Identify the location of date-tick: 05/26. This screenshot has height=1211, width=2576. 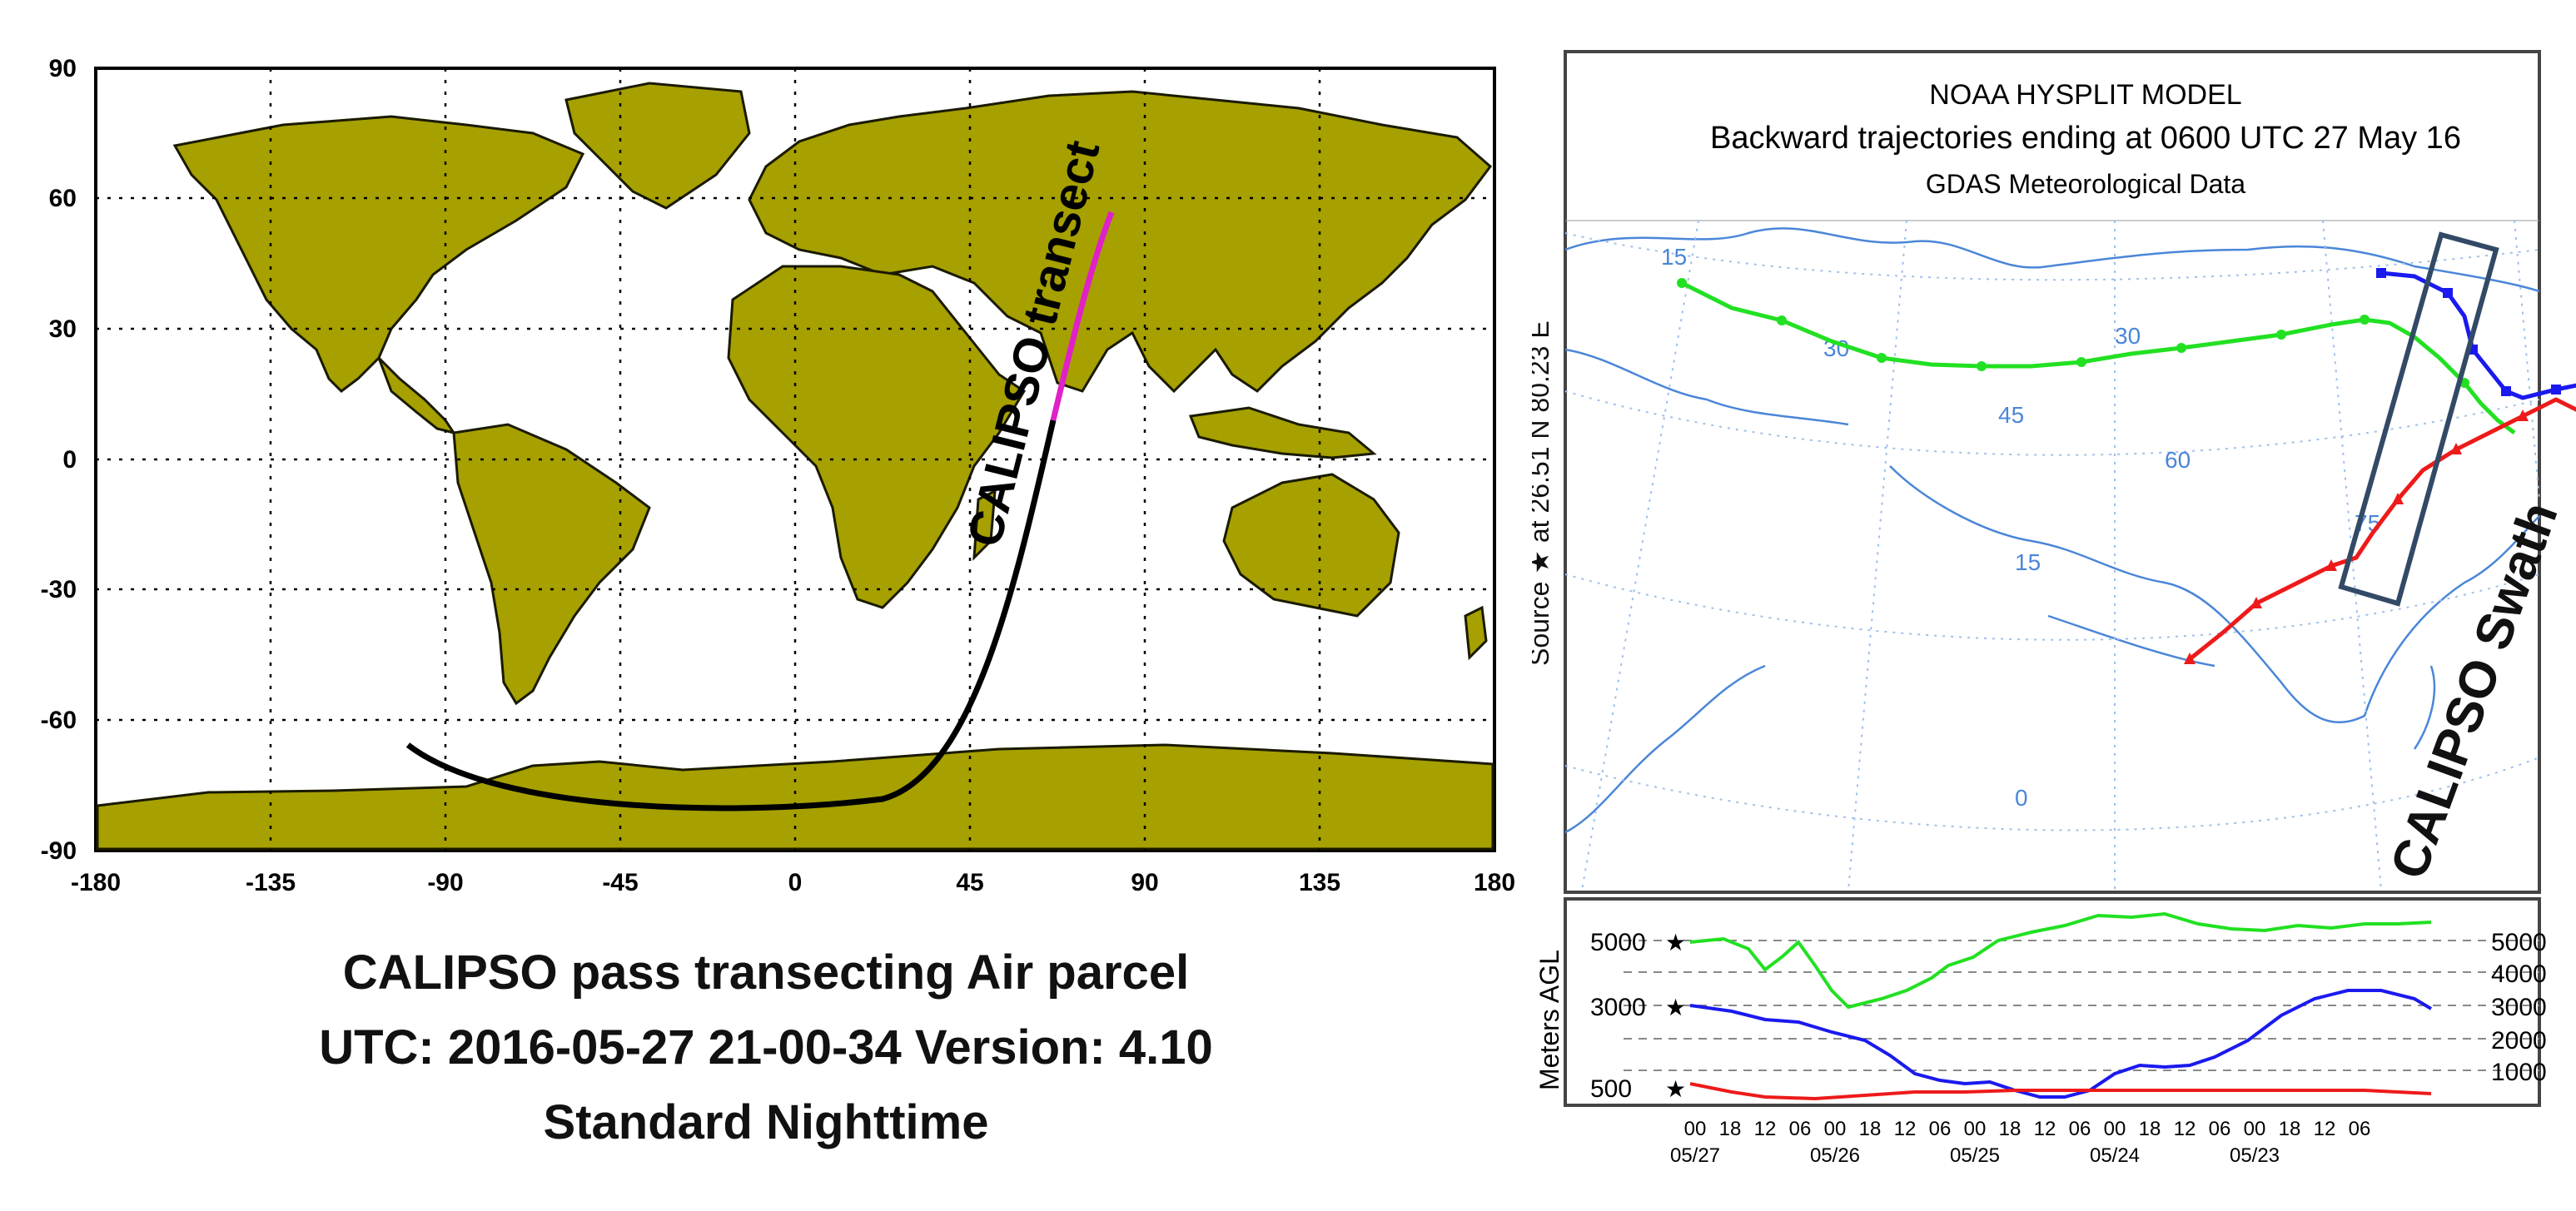
(1835, 1155).